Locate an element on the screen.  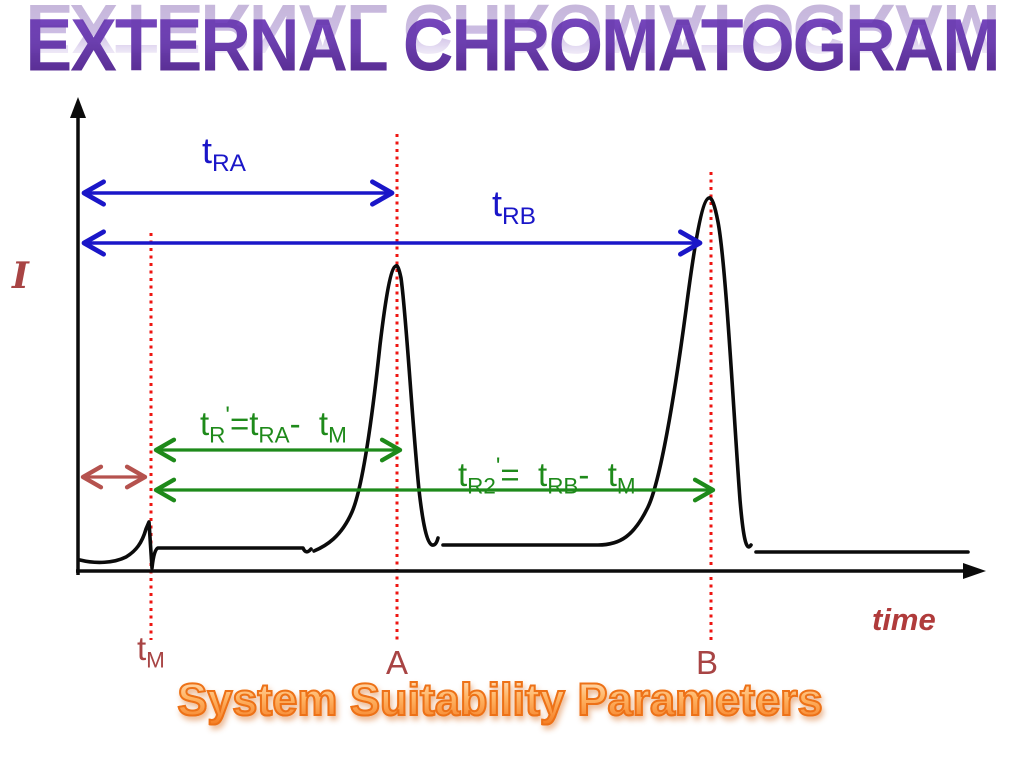
peak-b-label: B is located at coordinates (707, 662).